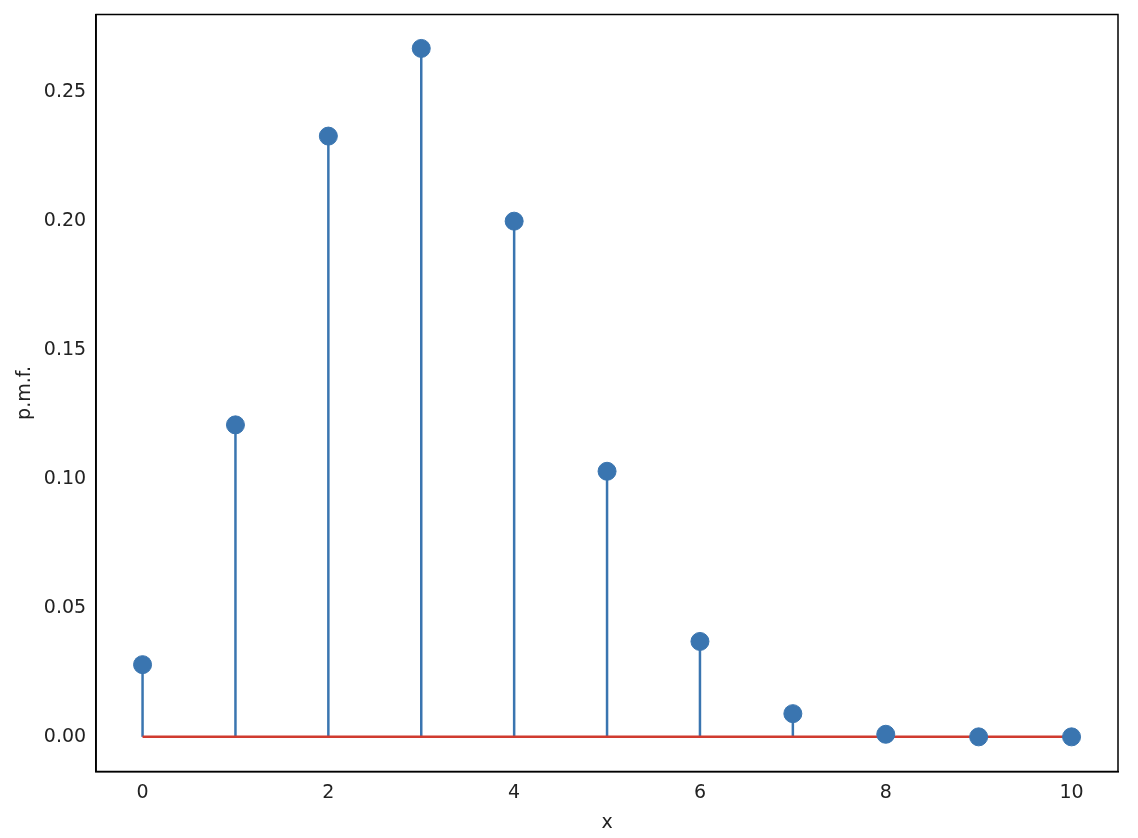 The image size is (1138, 838). What do you see at coordinates (1071, 790) in the screenshot?
I see `x-tick-label: 10` at bounding box center [1071, 790].